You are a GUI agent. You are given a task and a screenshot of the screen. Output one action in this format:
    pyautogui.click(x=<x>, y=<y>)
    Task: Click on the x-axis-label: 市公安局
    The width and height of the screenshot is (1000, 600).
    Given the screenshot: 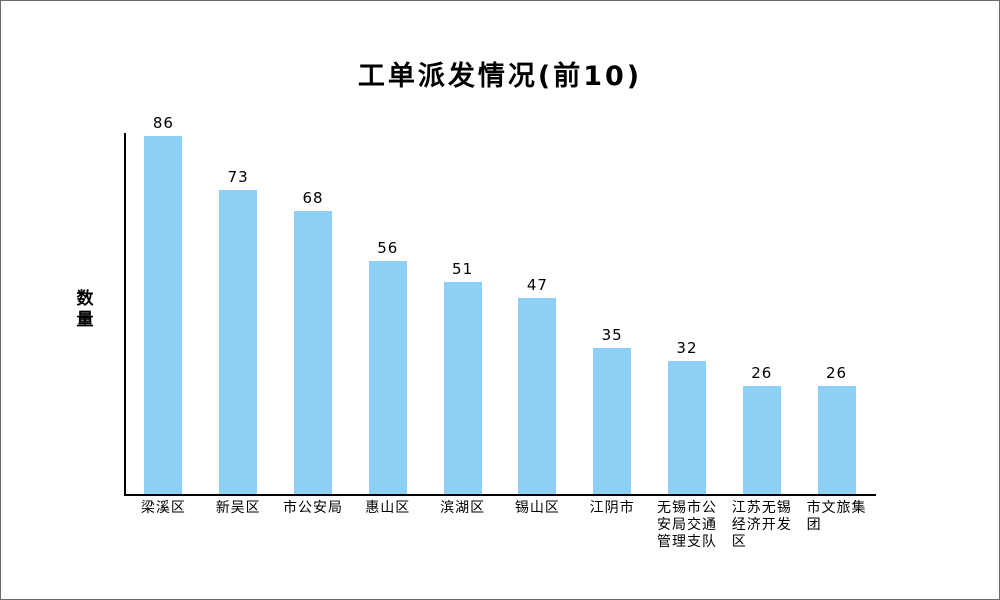 What is the action you would take?
    pyautogui.click(x=312, y=508)
    